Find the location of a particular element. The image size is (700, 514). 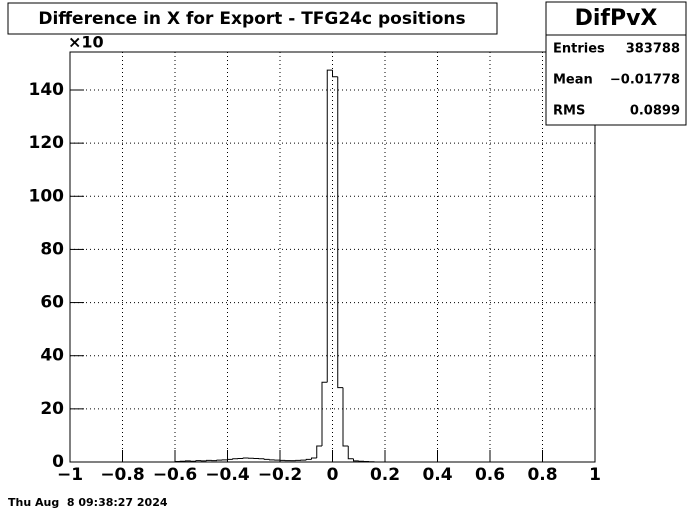

title-box is located at coordinates (252, 18).